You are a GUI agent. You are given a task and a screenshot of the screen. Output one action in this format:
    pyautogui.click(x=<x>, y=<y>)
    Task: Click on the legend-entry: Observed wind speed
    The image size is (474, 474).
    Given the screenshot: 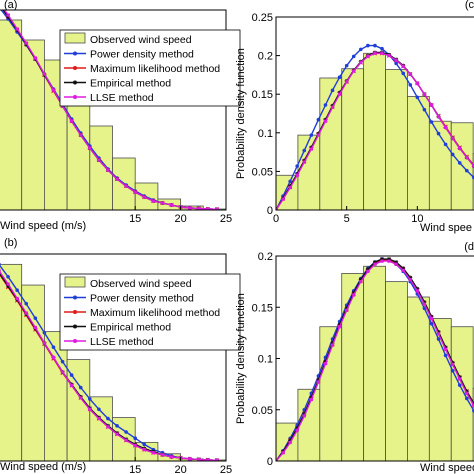 What is the action you would take?
    pyautogui.click(x=141, y=40)
    